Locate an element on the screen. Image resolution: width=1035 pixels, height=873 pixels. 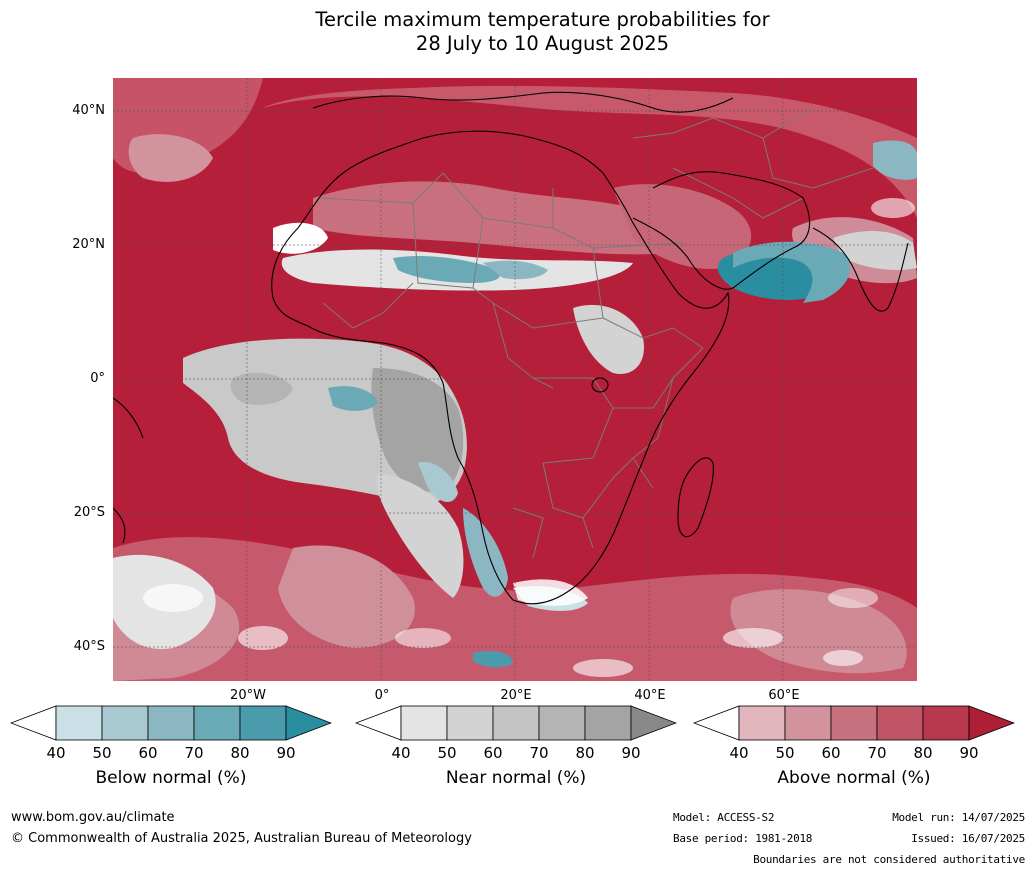
lat-label-40n: 40°N is located at coordinates (88, 110).